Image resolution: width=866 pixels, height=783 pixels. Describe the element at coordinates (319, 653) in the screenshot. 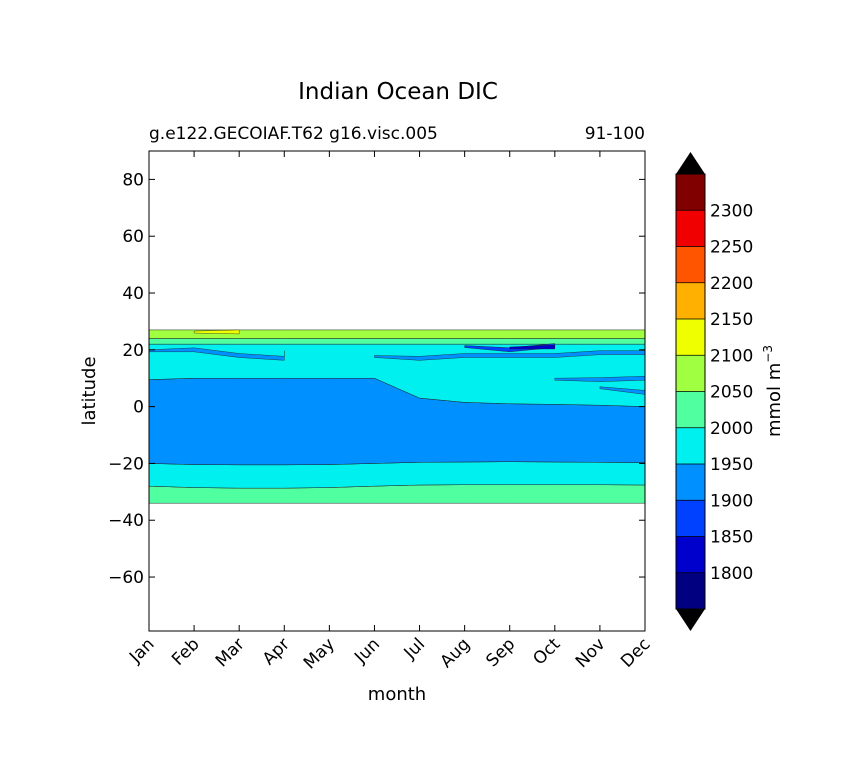

I see `x-tick-label-May: May` at that location.